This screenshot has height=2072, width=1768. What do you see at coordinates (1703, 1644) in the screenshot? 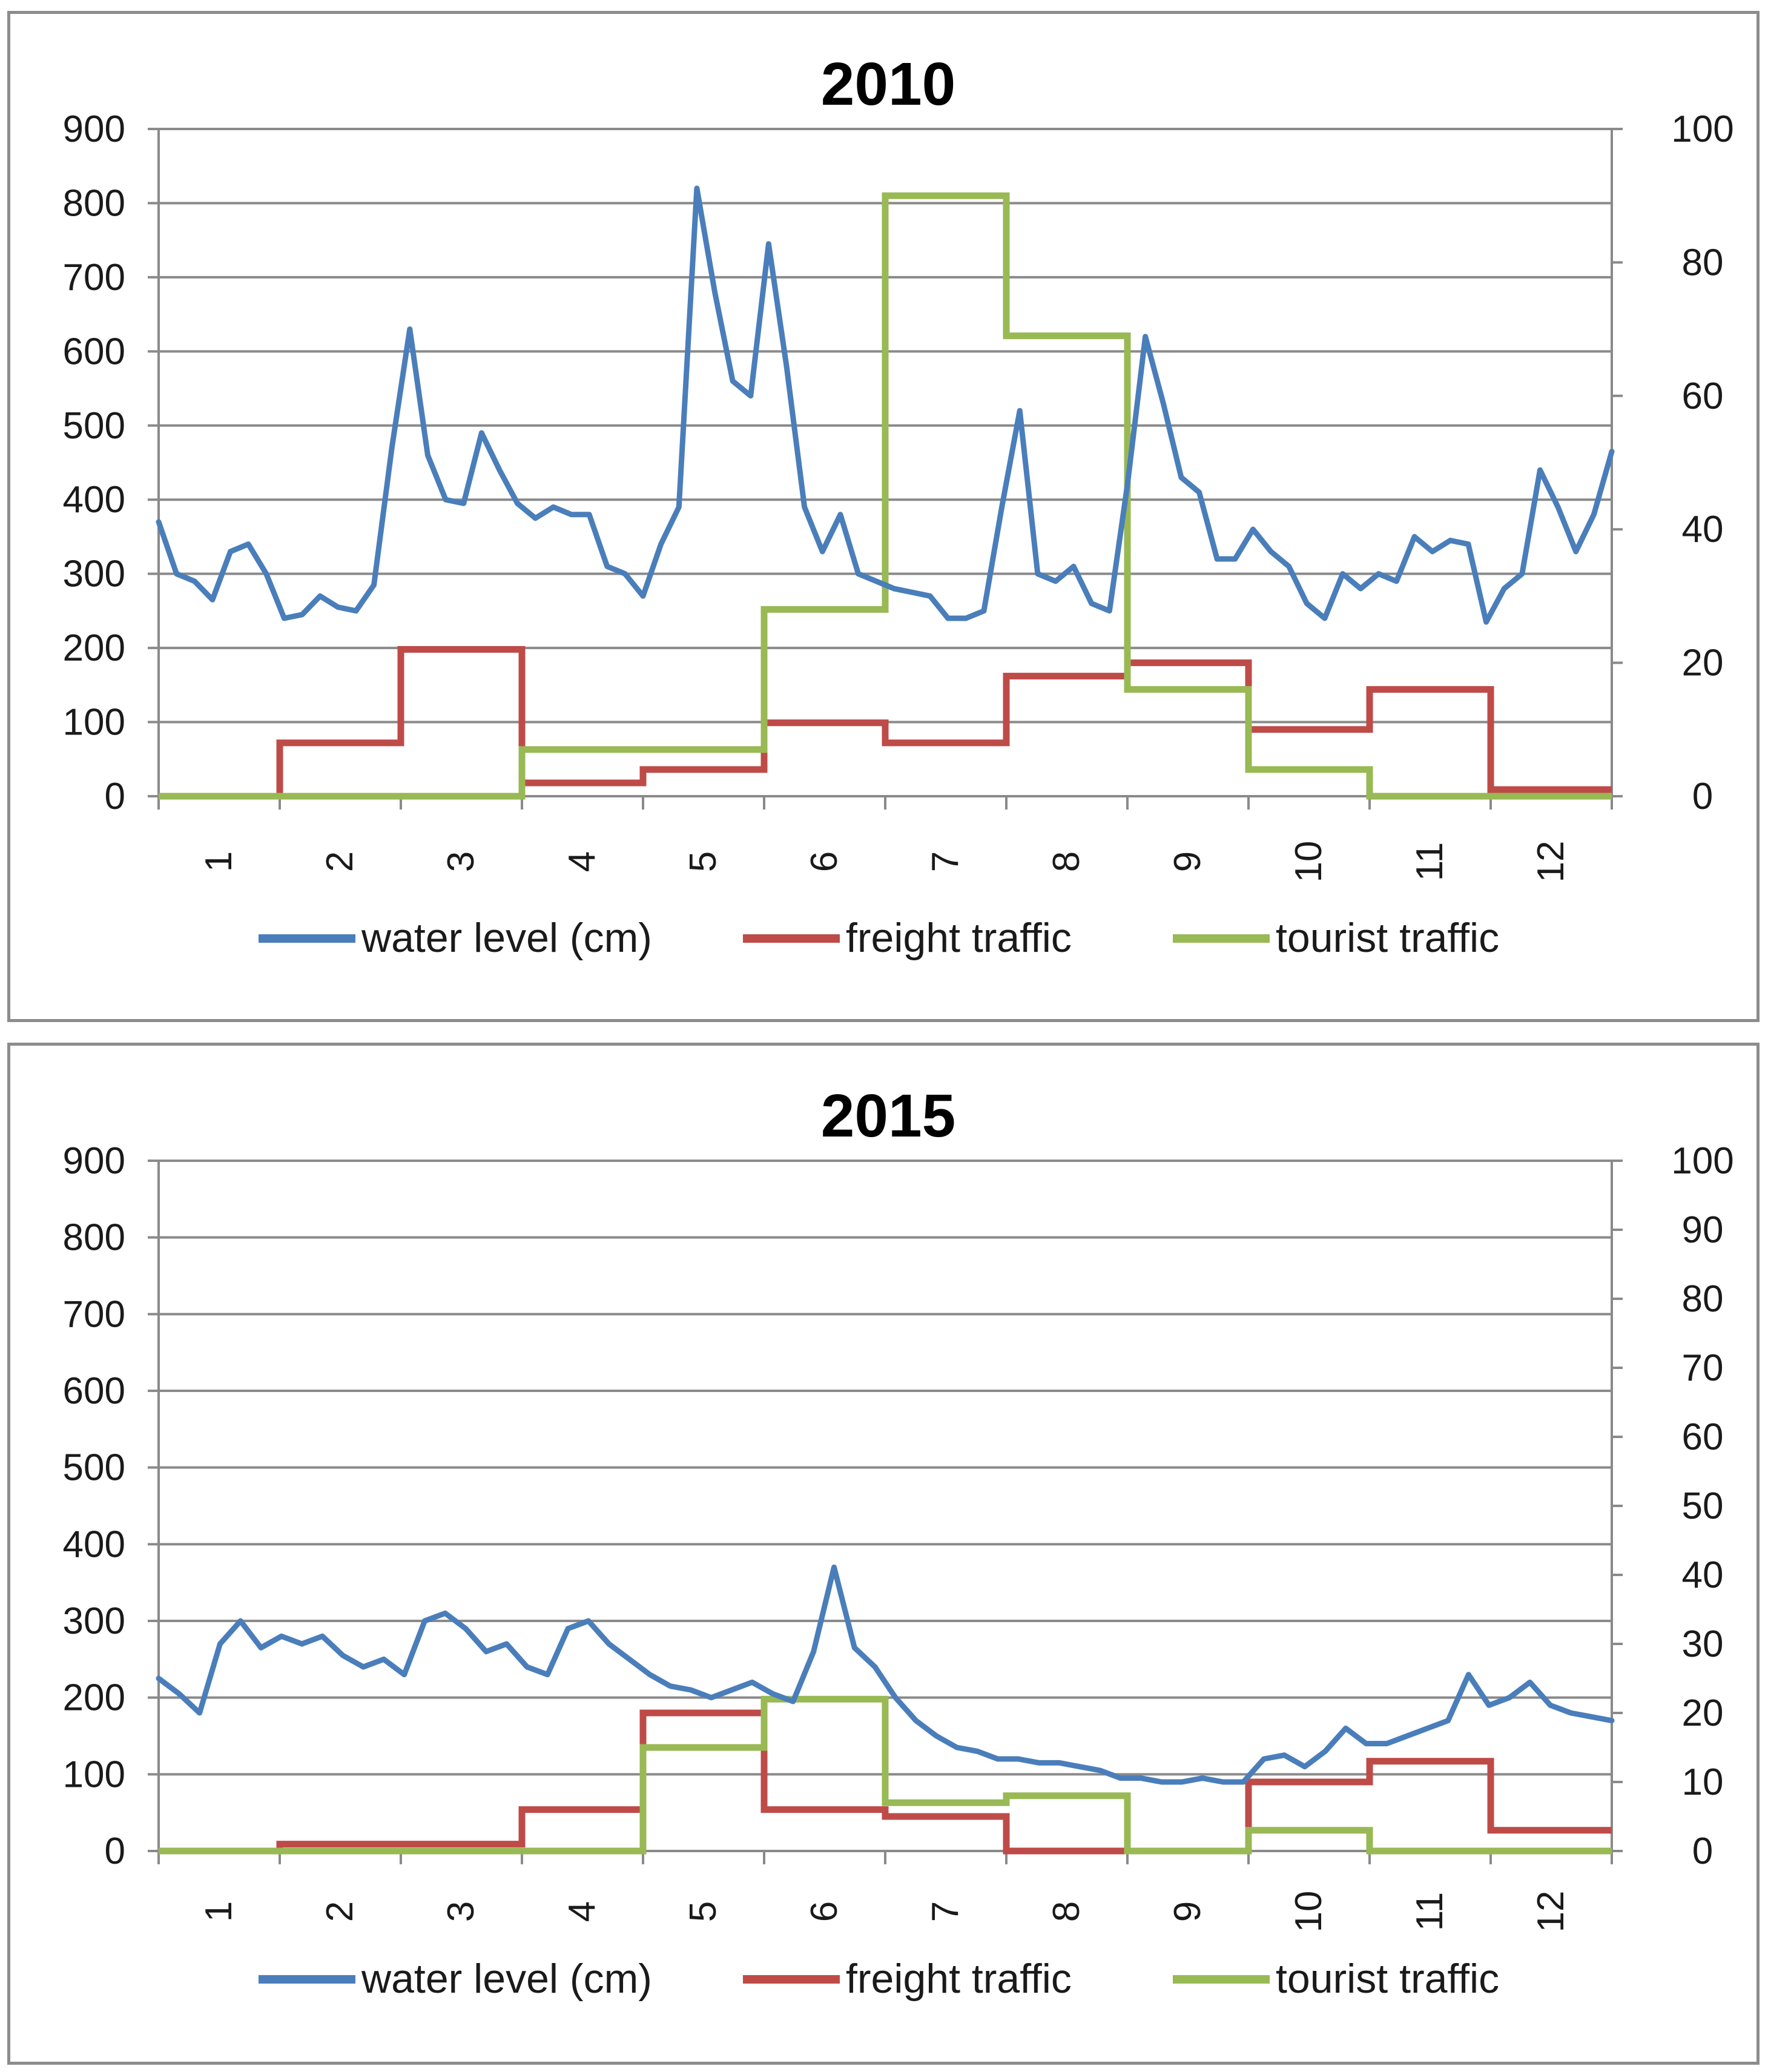
I see `right-axis-tick-label: 30` at bounding box center [1703, 1644].